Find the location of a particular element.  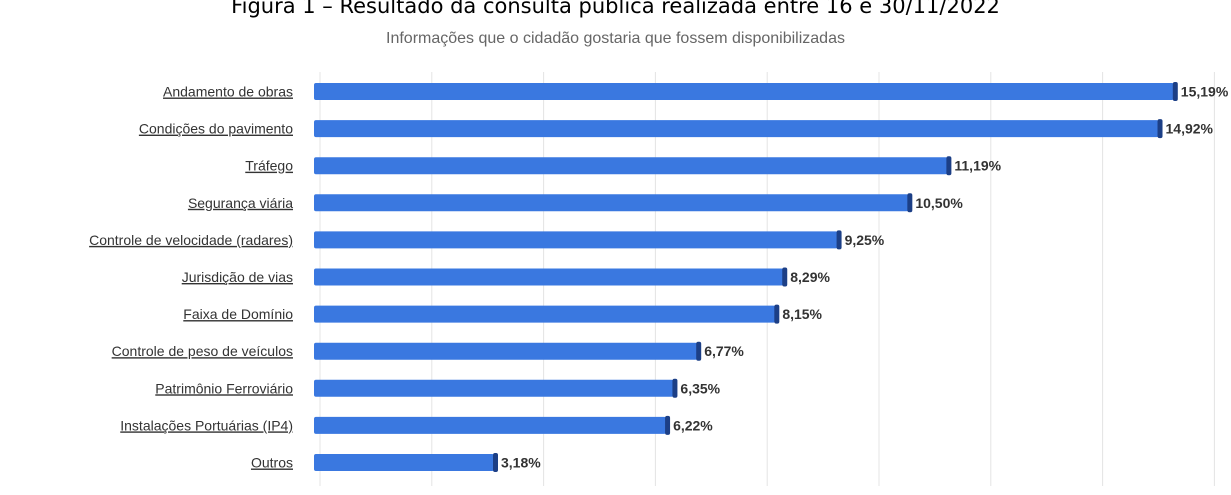

category-label: Tráfego is located at coordinates (269, 166).